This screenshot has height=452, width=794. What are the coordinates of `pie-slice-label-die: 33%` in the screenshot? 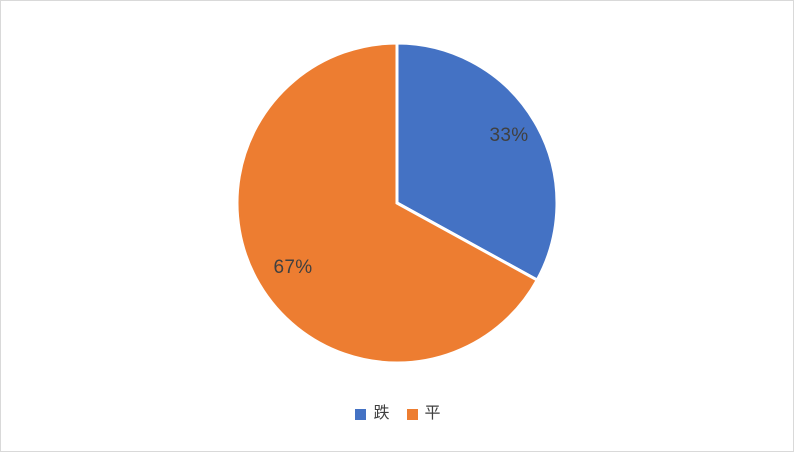 It's located at (509, 135).